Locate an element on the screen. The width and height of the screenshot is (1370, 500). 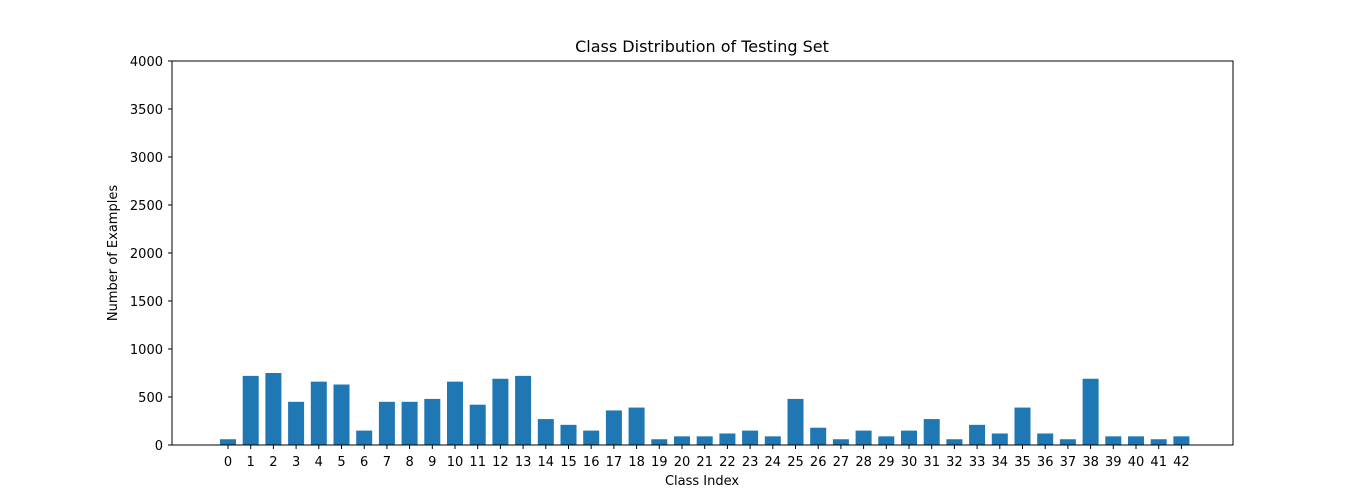
x-tick-label: 21 is located at coordinates (704, 462).